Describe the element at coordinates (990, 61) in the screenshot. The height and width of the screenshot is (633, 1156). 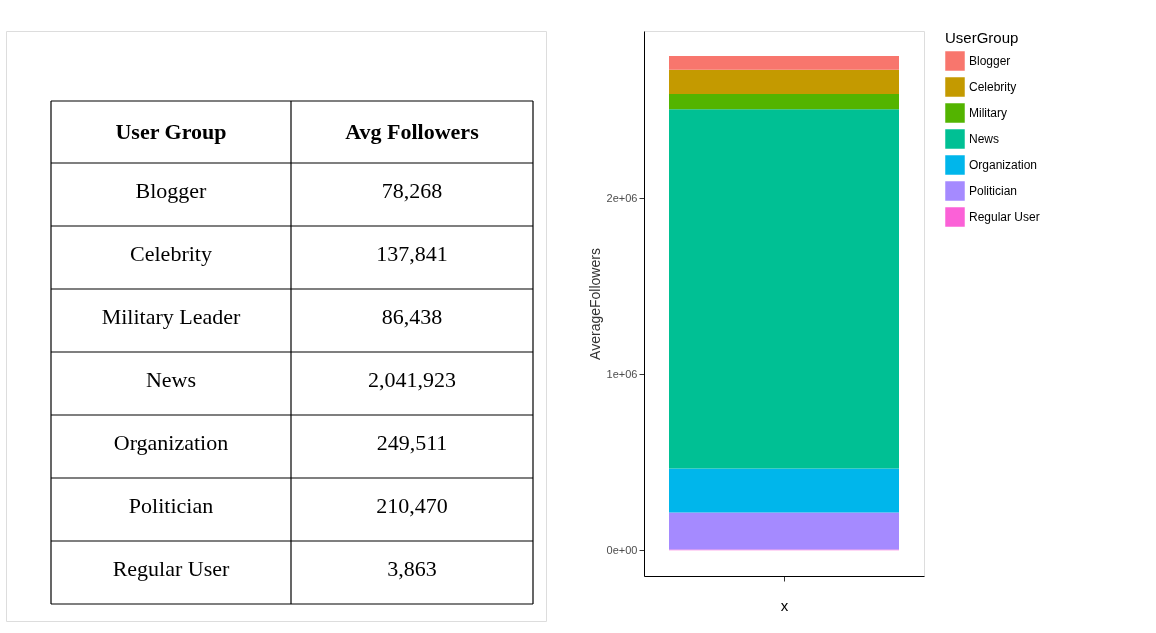
I see `legend-label: Blogger` at that location.